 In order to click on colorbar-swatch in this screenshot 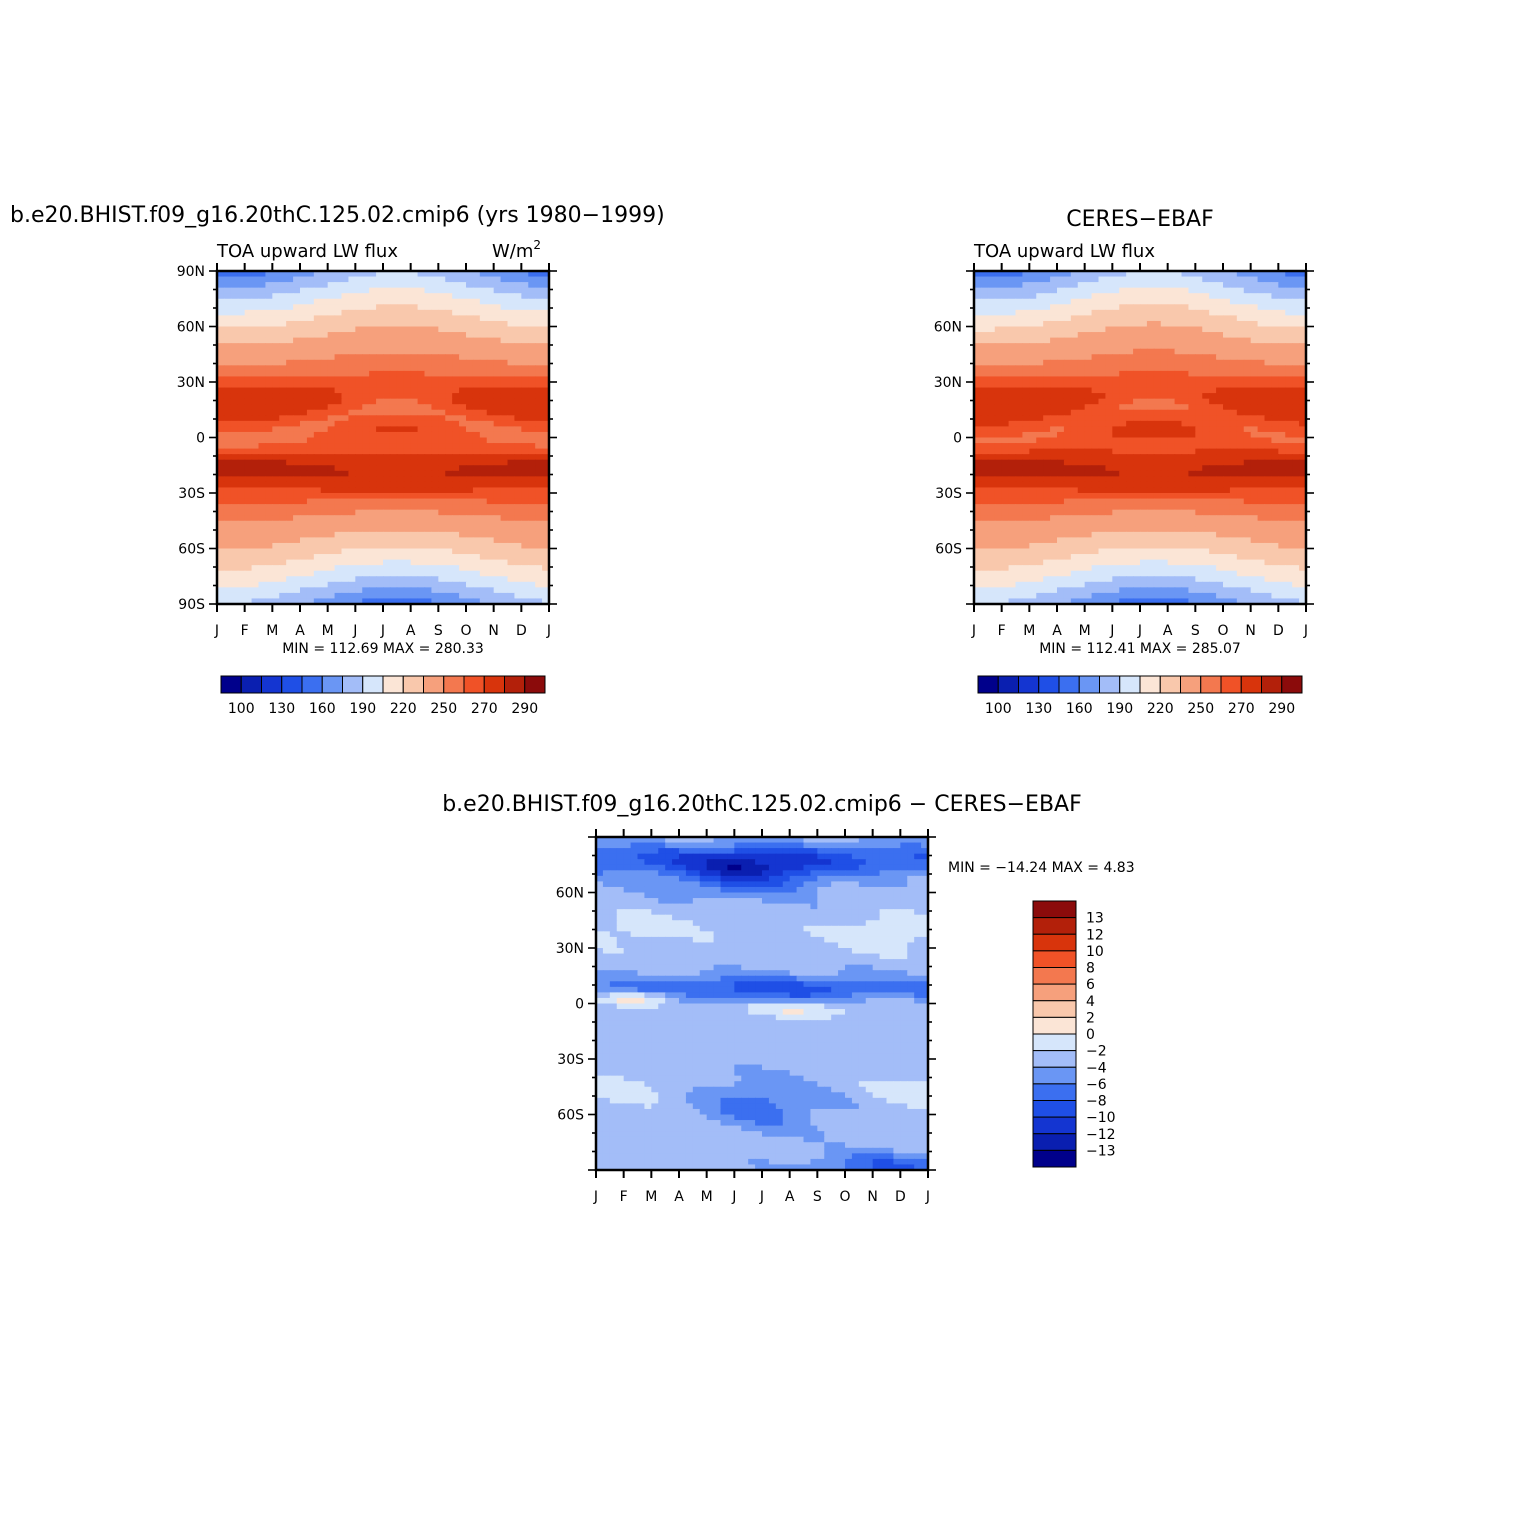, I will do `click(332, 684)`.